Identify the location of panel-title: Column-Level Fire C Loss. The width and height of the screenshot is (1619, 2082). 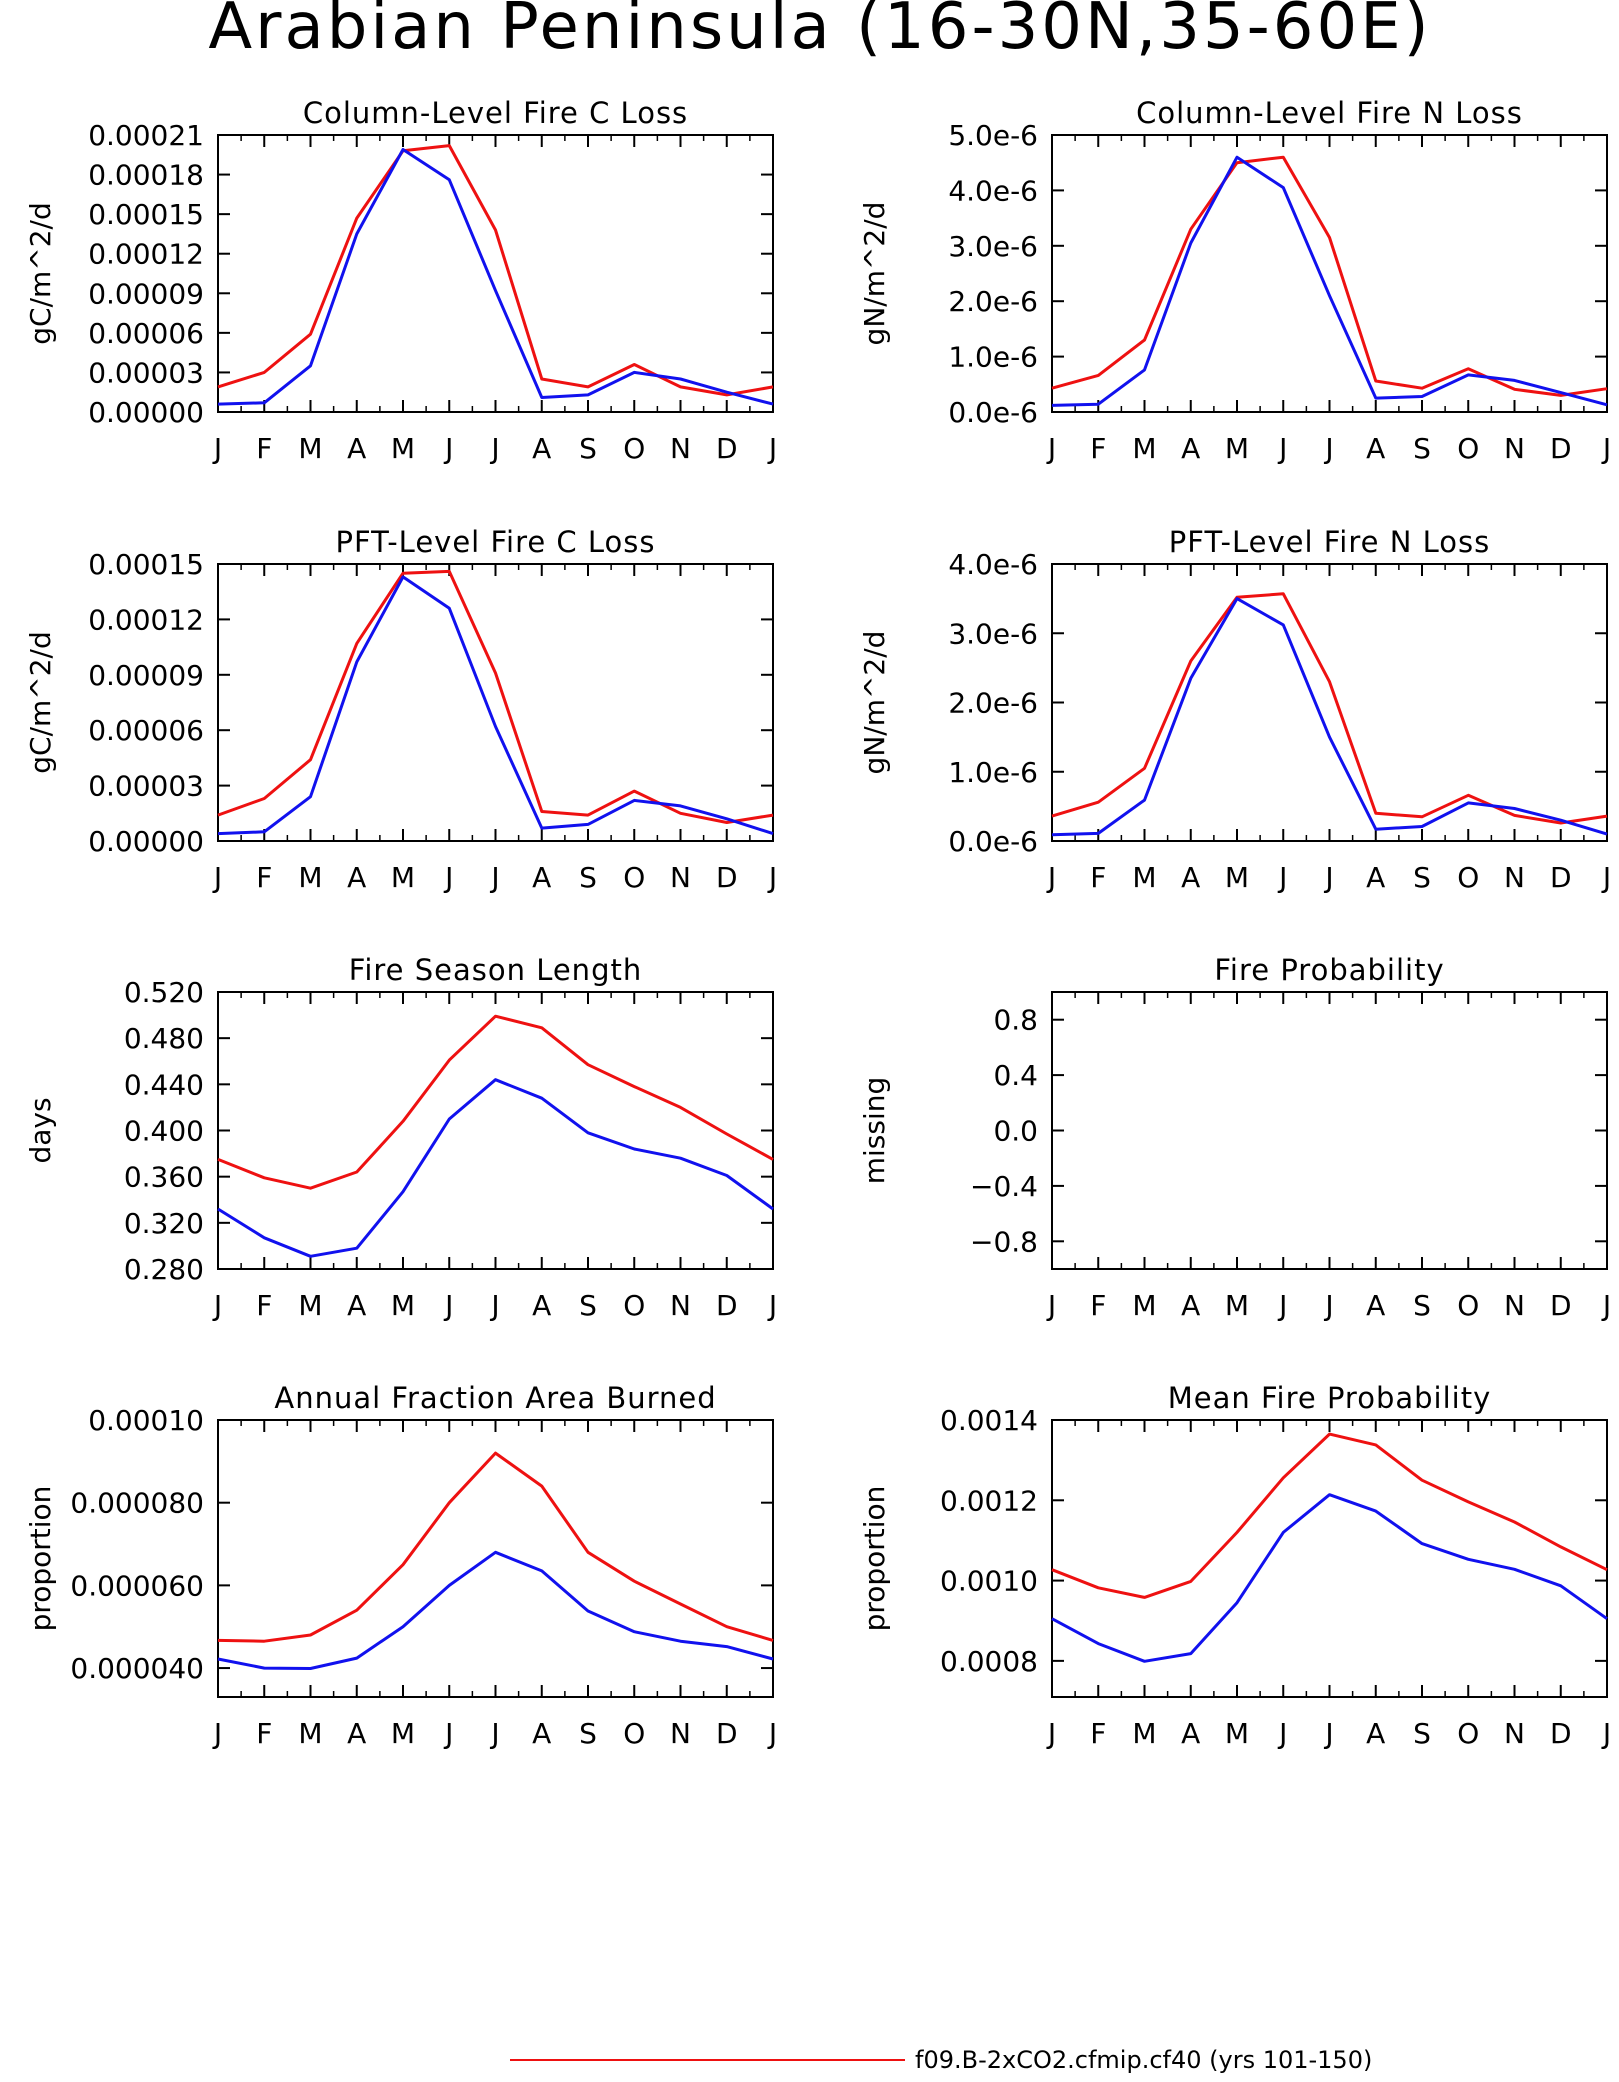
(495, 113).